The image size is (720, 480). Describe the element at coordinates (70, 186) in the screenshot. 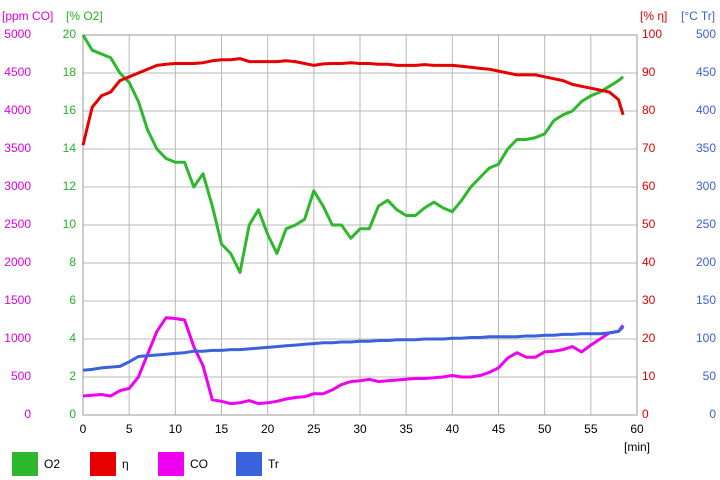

I see `y-tick-label: 12` at that location.